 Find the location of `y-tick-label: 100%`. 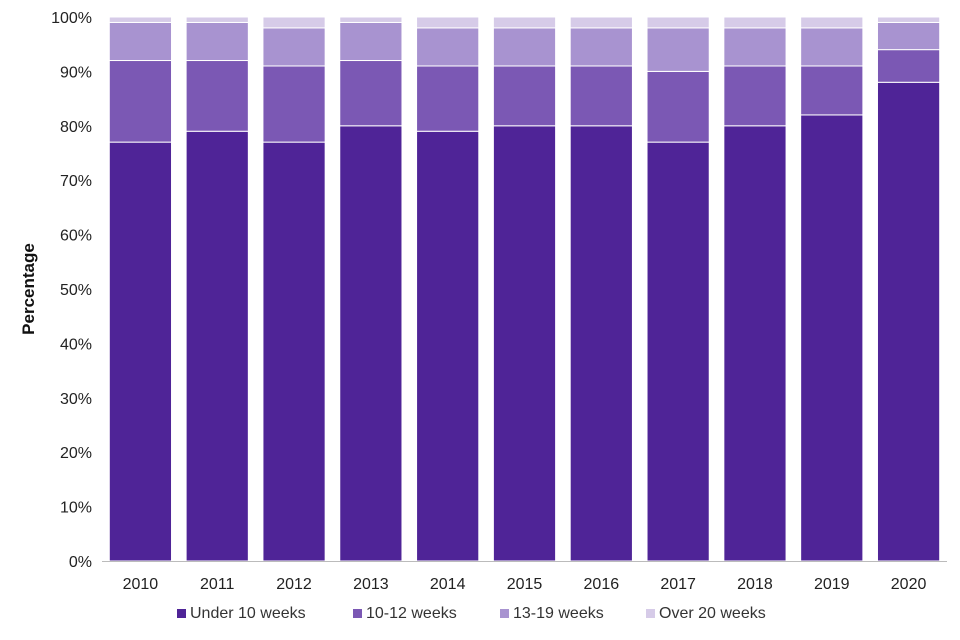

y-tick-label: 100% is located at coordinates (71, 18).